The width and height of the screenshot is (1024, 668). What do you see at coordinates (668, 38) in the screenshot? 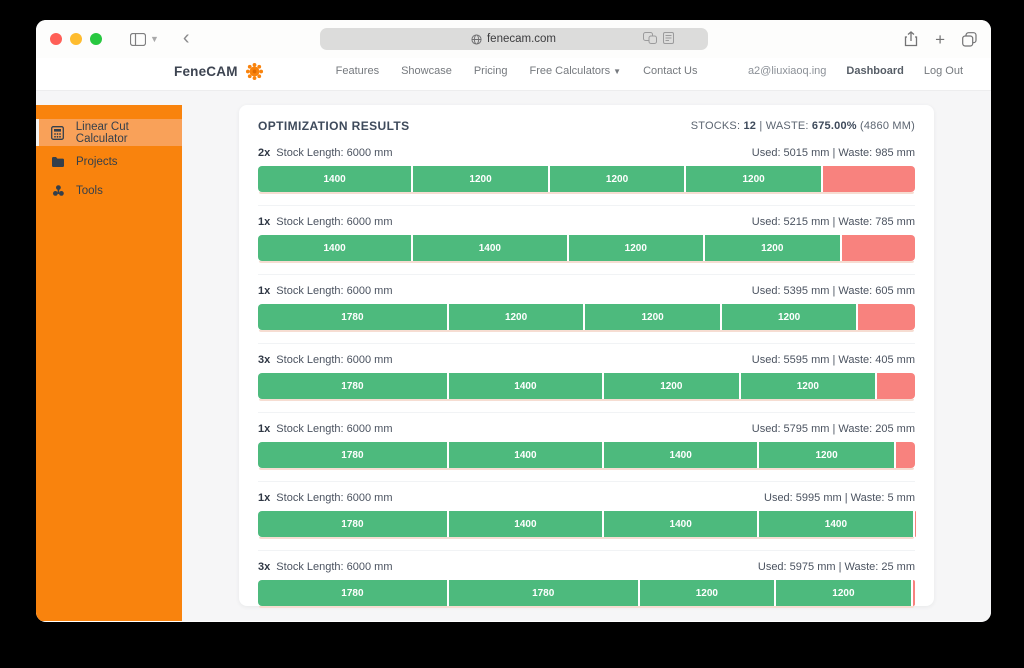
I see `reader-icon` at bounding box center [668, 38].